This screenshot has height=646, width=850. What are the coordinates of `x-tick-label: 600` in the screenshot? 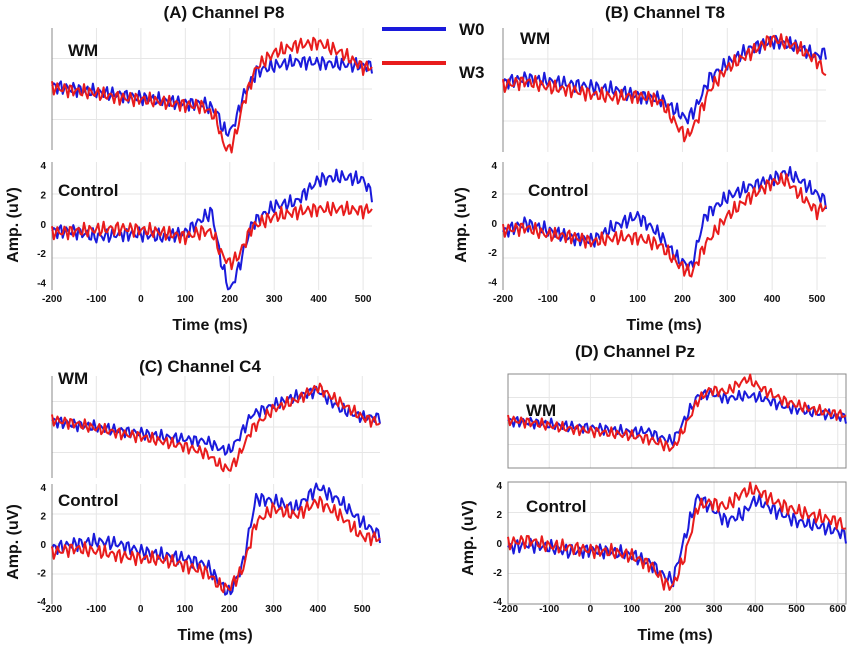 It's located at (837, 609).